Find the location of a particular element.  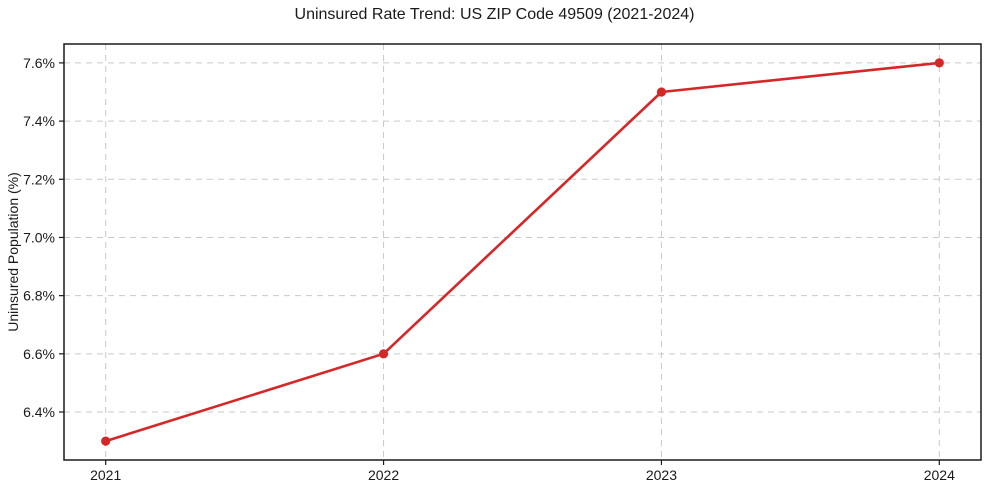

y-axis-label: Uninsured Population (%) is located at coordinates (13, 252).